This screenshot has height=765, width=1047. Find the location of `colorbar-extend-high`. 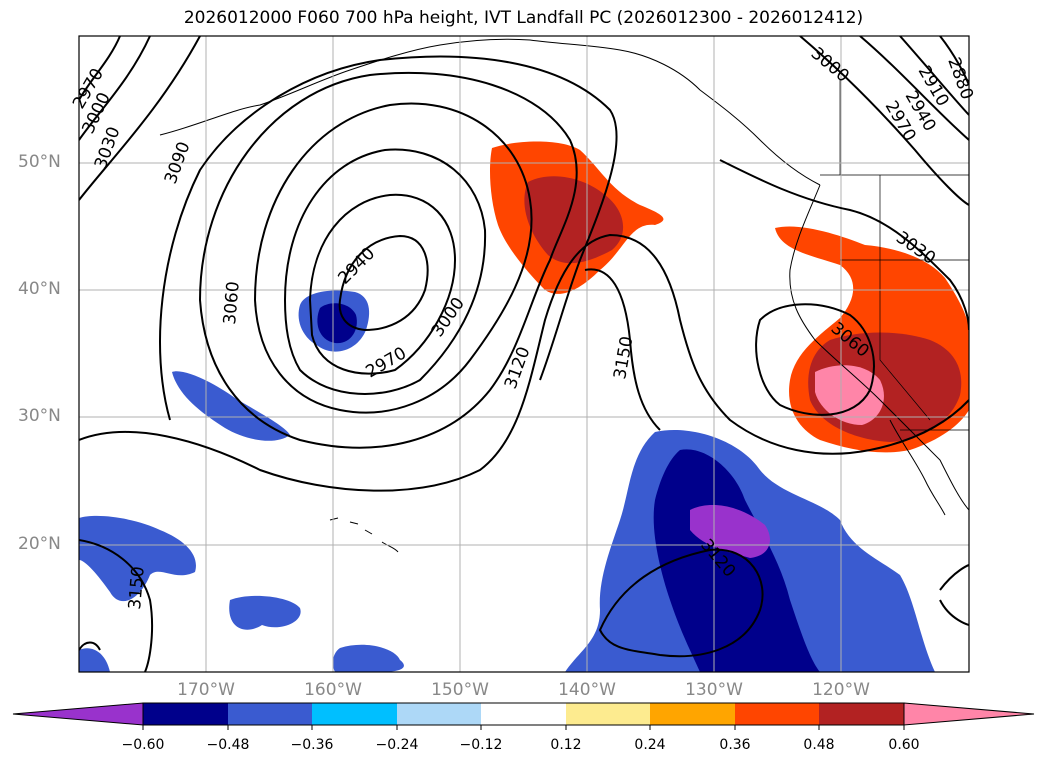

colorbar-extend-high is located at coordinates (969, 714).